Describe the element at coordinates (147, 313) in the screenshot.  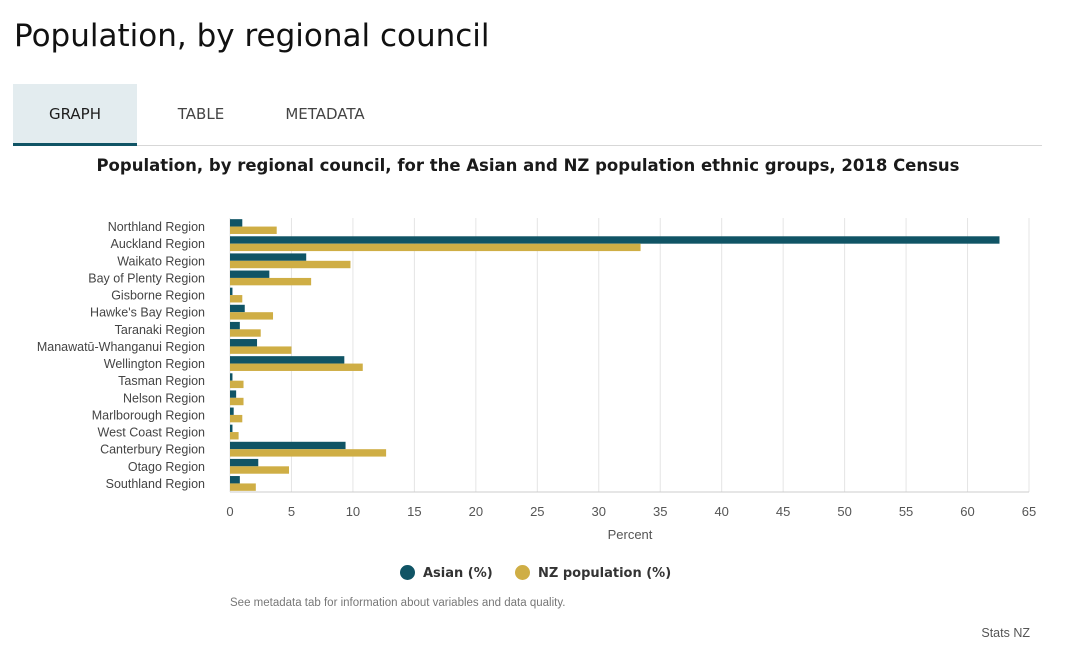
I see `category-label: Hawke's Bay Region` at that location.